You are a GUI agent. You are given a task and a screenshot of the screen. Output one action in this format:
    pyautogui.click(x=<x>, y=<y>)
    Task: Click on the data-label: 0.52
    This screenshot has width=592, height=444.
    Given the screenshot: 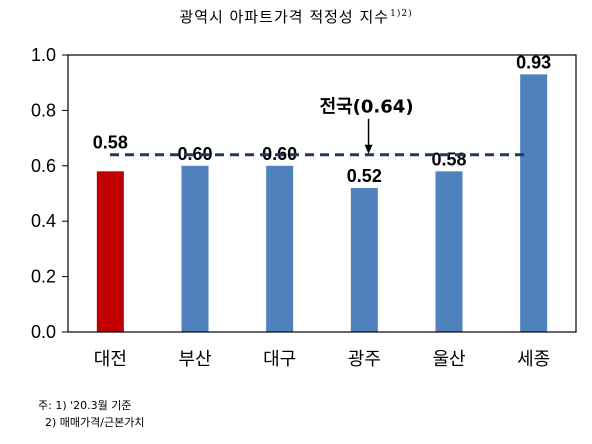 What is the action you would take?
    pyautogui.click(x=364, y=176)
    